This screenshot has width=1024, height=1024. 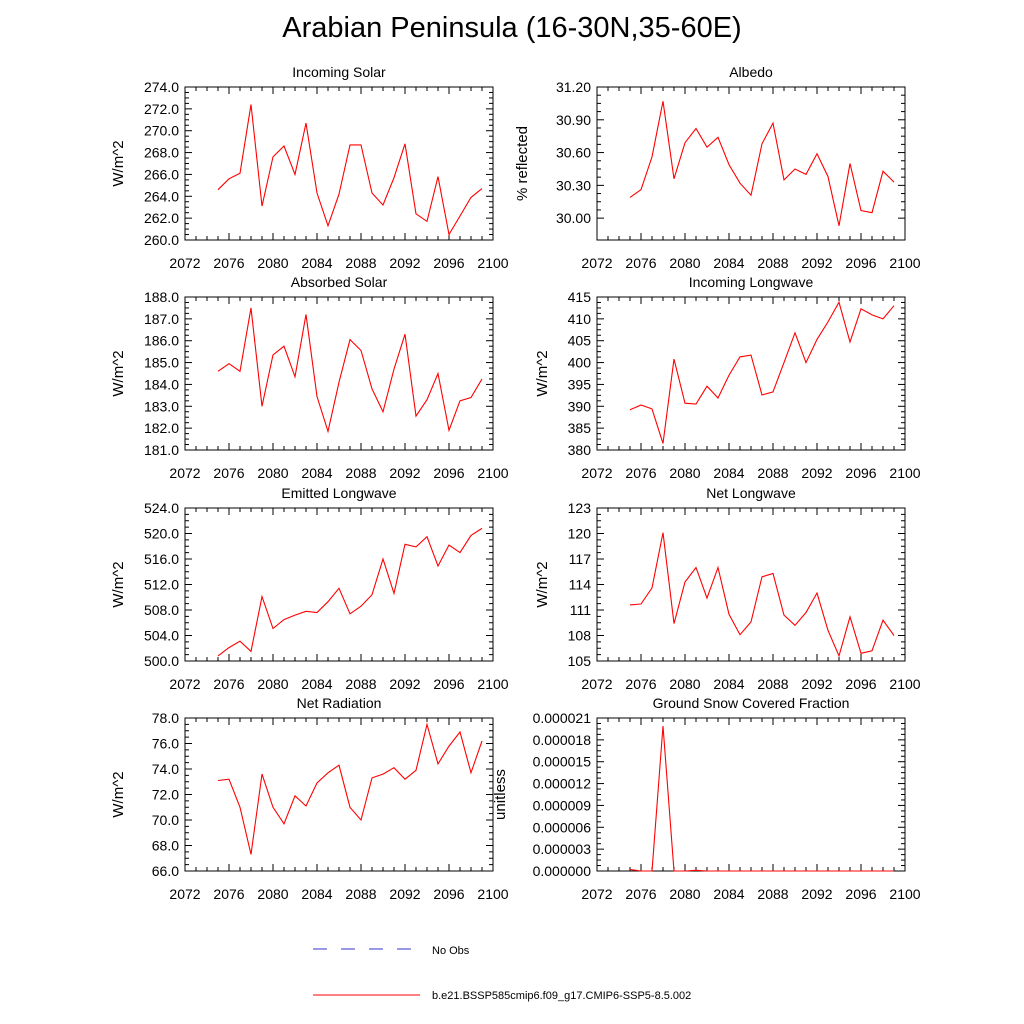 What do you see at coordinates (161, 196) in the screenshot?
I see `y-tick-label: 264.0` at bounding box center [161, 196].